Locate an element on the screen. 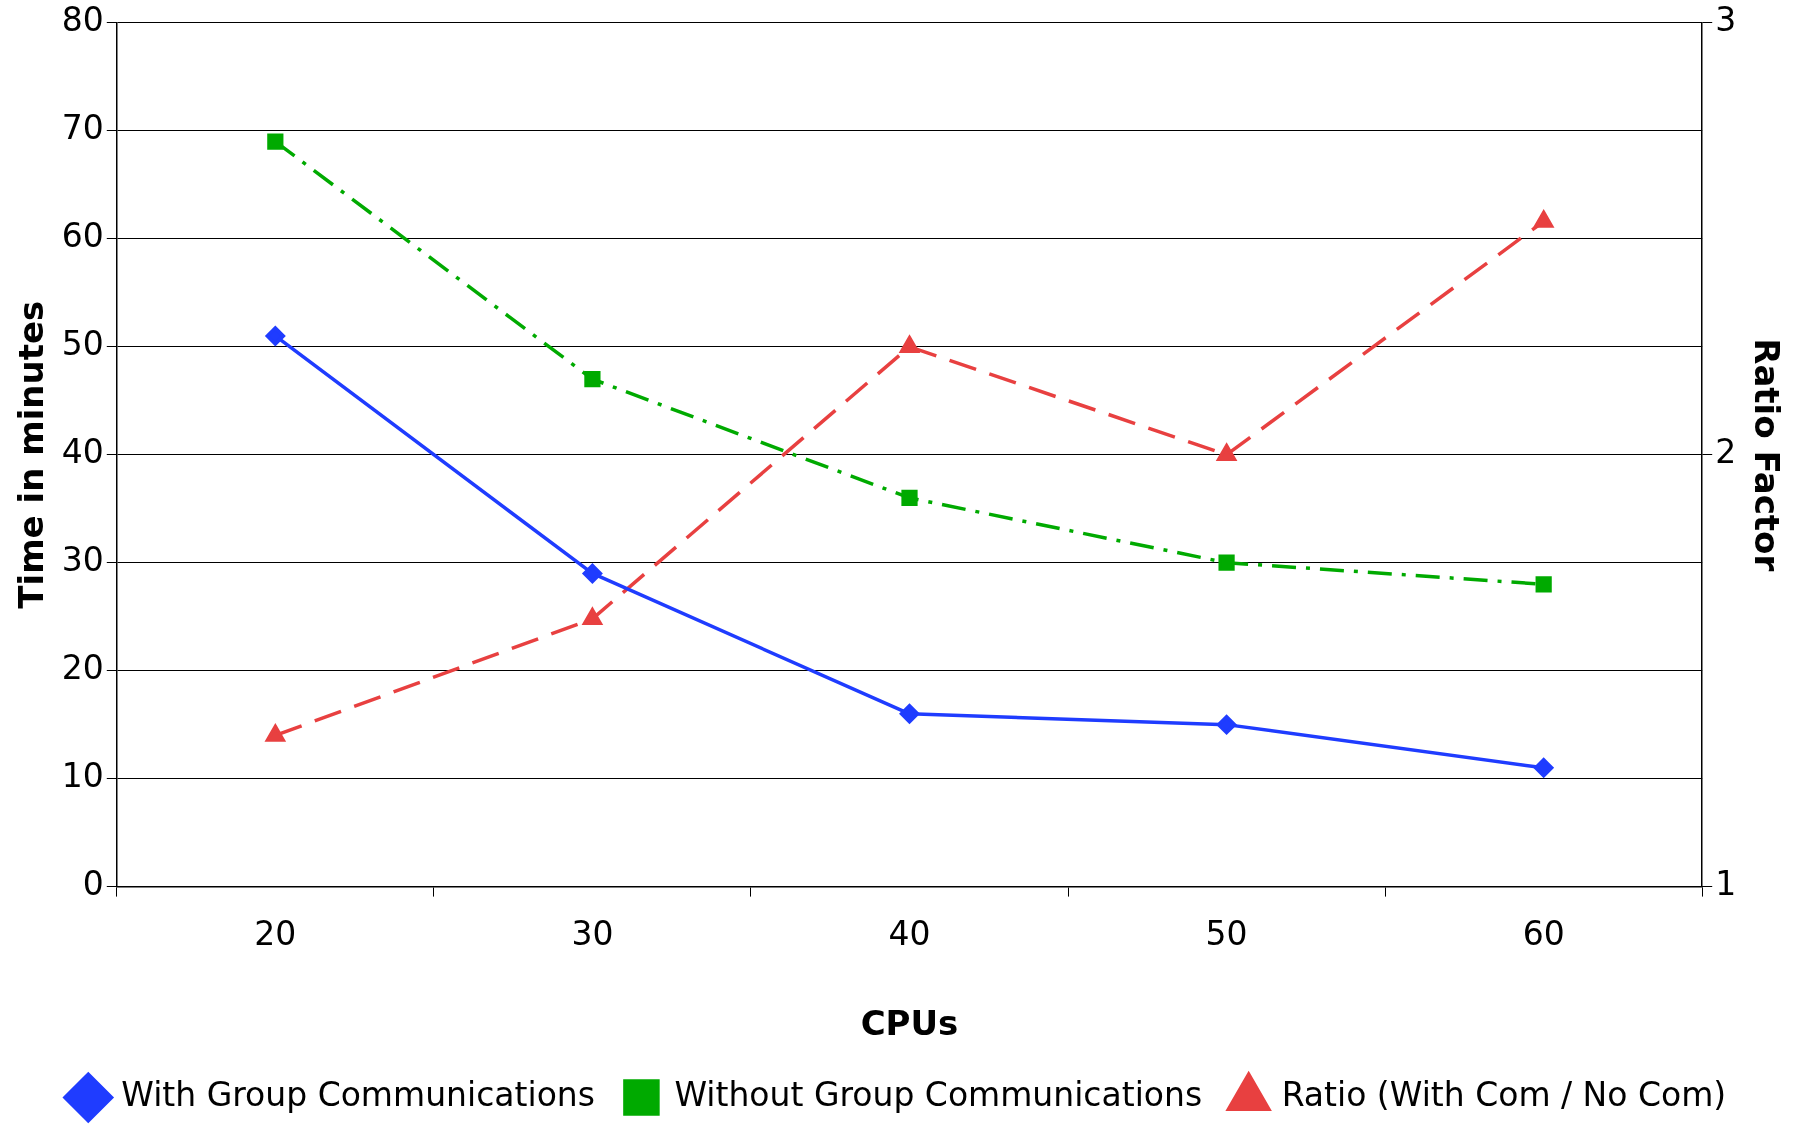  y-axis-title: Time in minutes is located at coordinates (31, 454).